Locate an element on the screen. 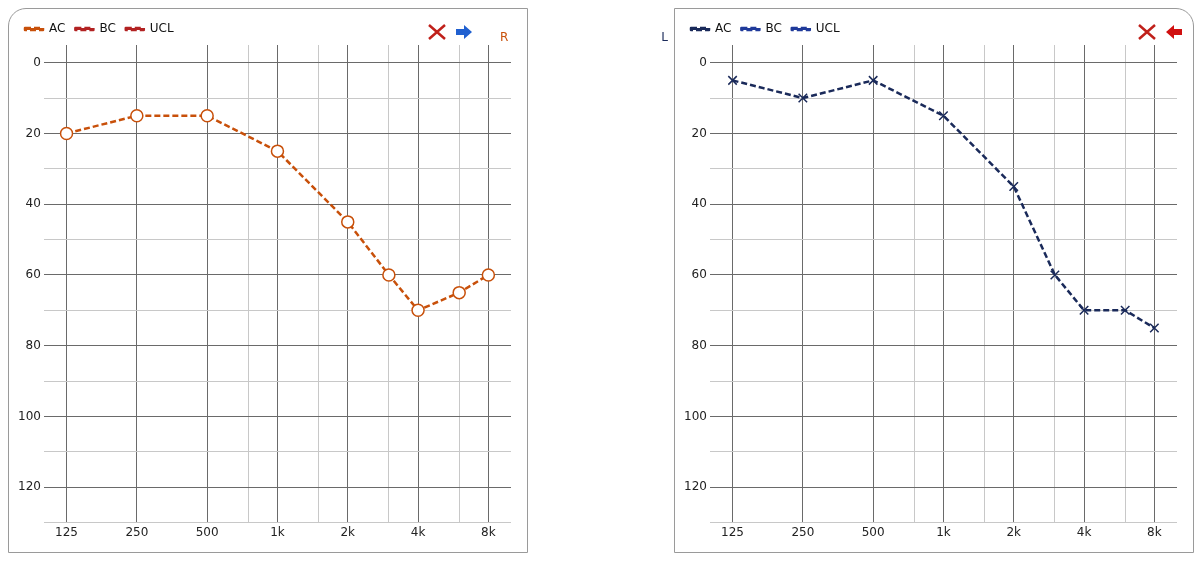 The image size is (1202, 563). chart-title: R is located at coordinates (504, 37).